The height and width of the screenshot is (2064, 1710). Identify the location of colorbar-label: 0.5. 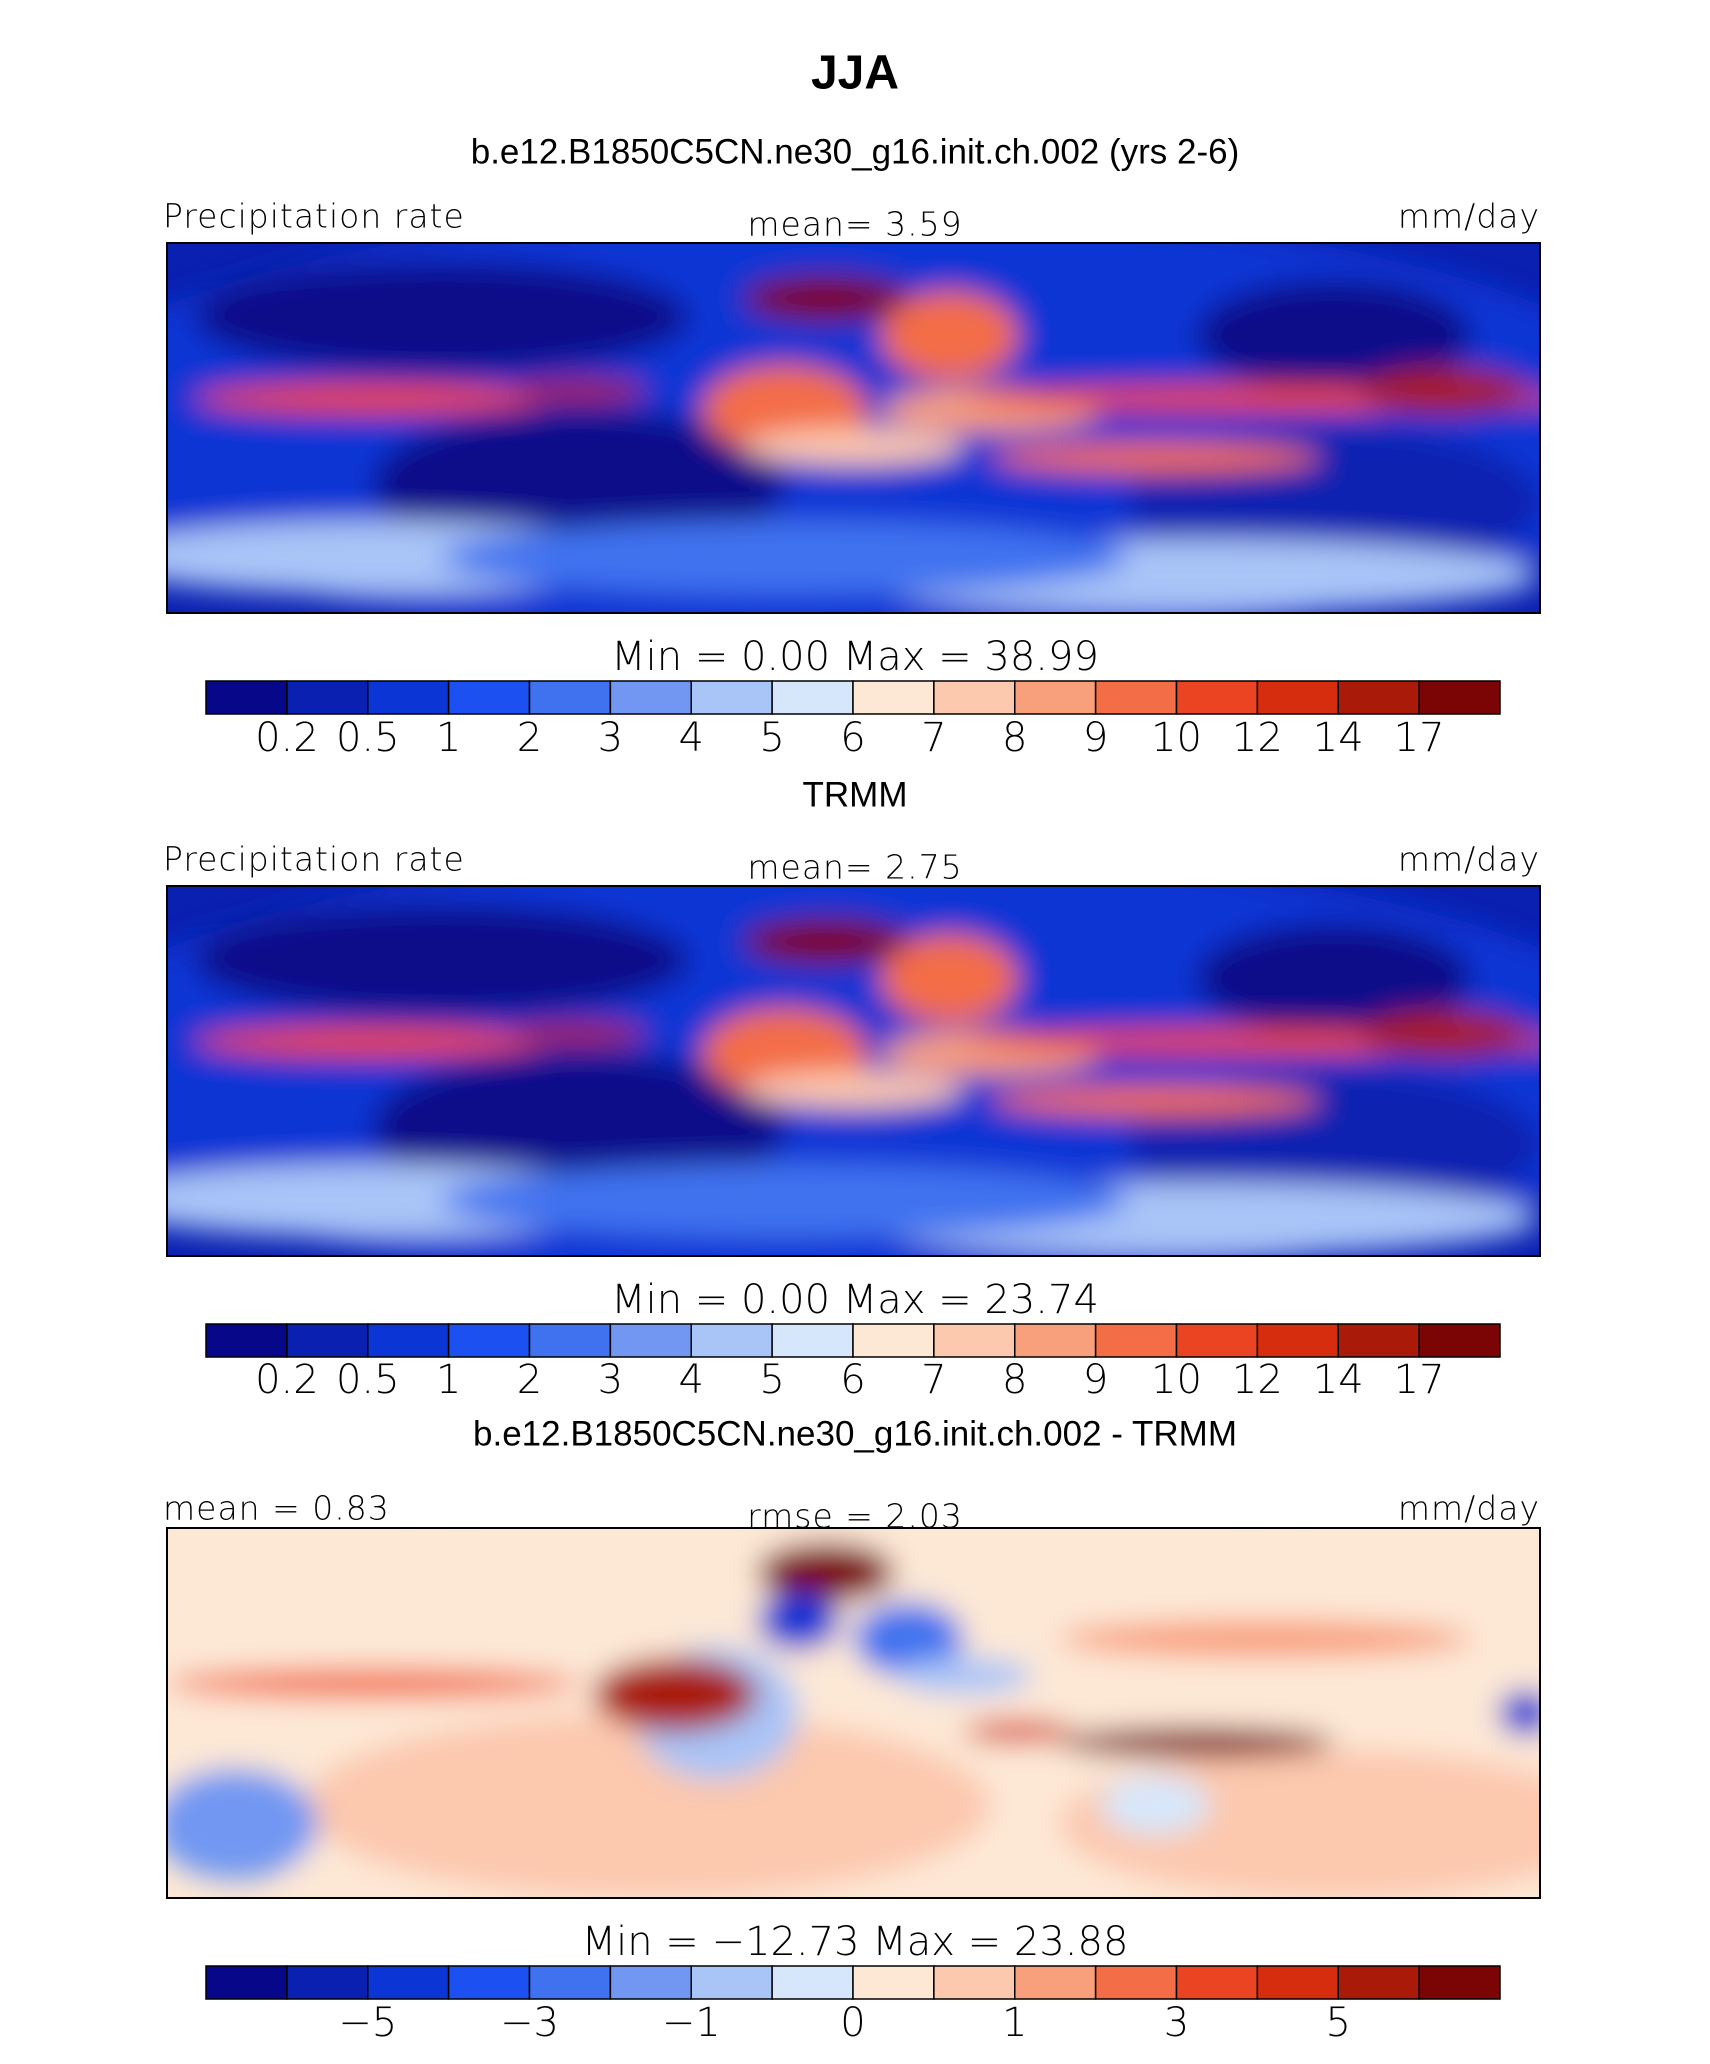
(368, 738).